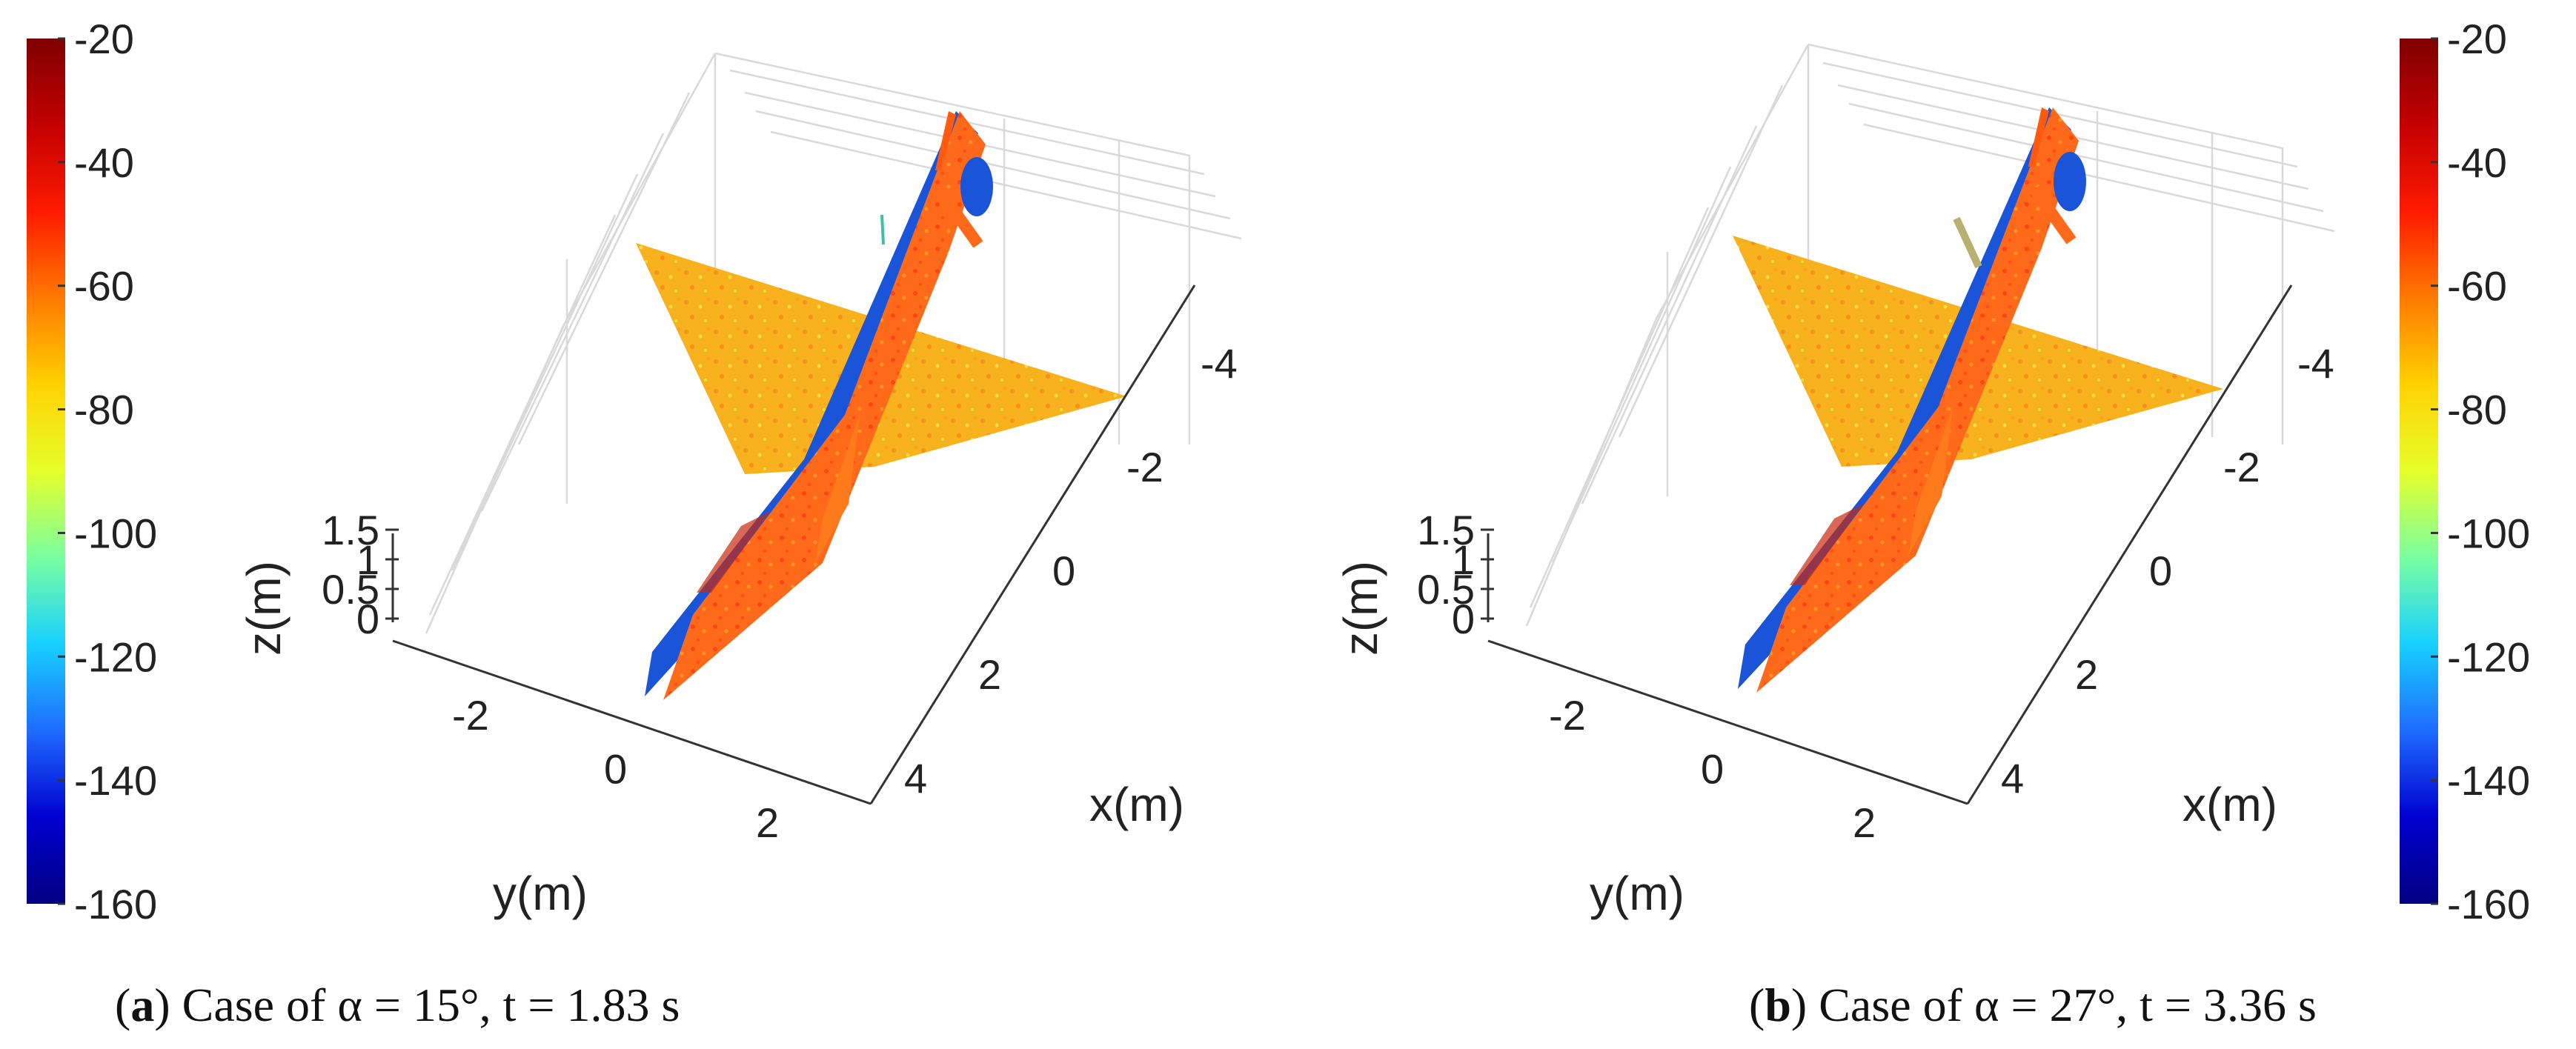  I want to click on y-axis-label-a: y(m), so click(540, 894).